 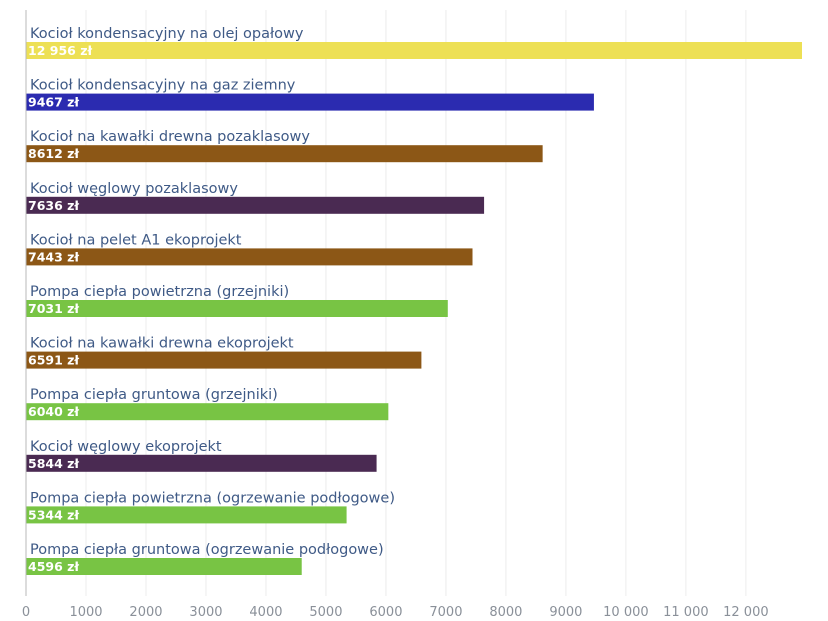 I want to click on x-tick-label: 6000, so click(x=385, y=612).